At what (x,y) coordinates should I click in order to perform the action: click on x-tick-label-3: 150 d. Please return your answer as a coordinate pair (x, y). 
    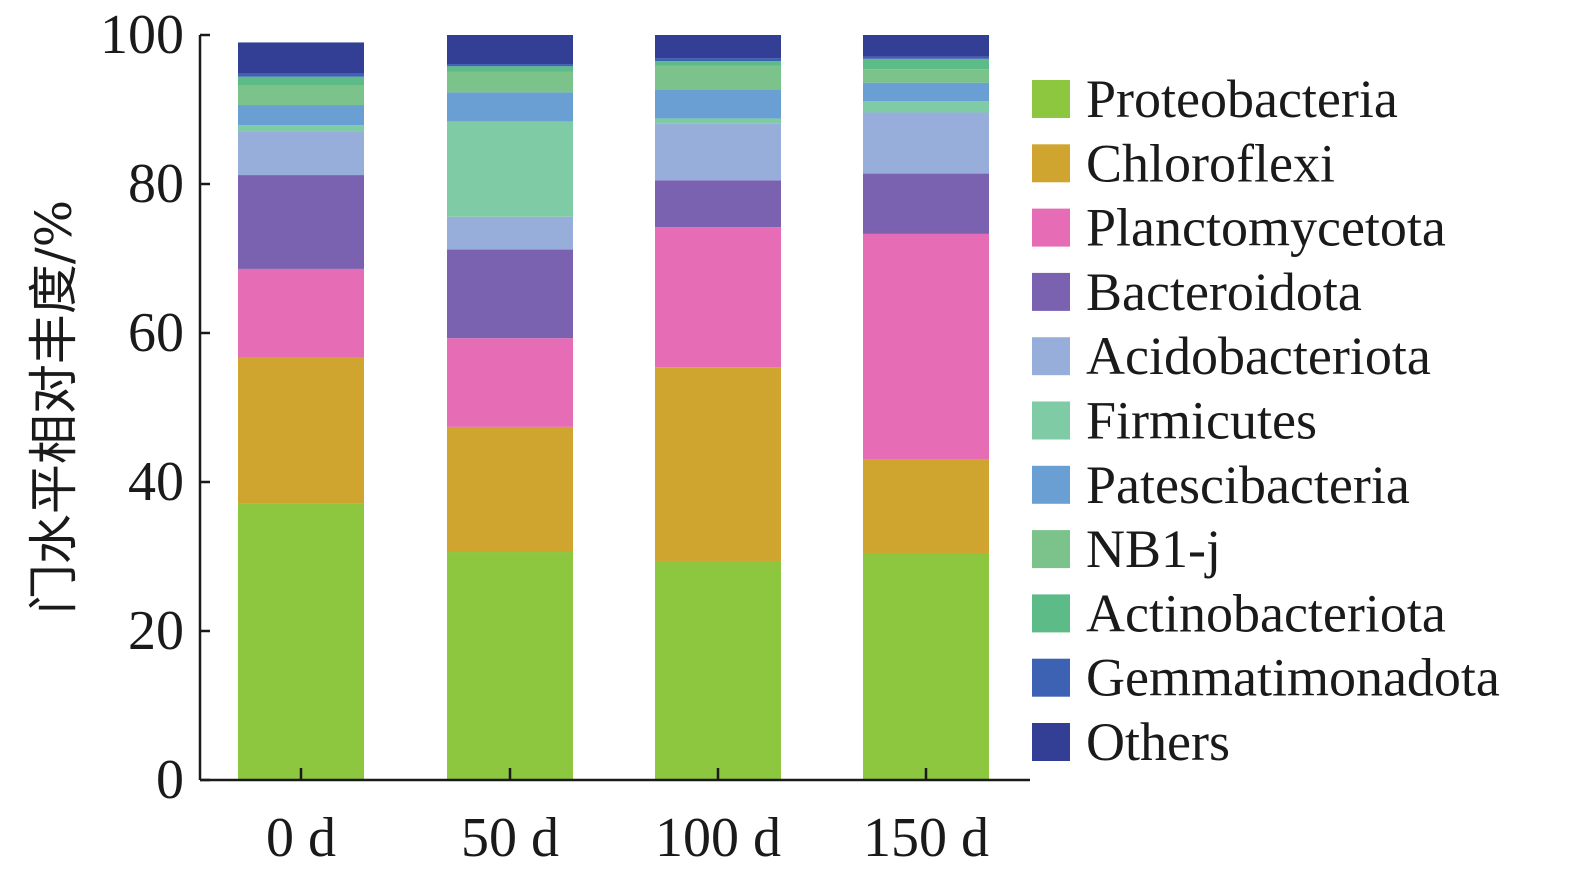
    Looking at the image, I should click on (926, 838).